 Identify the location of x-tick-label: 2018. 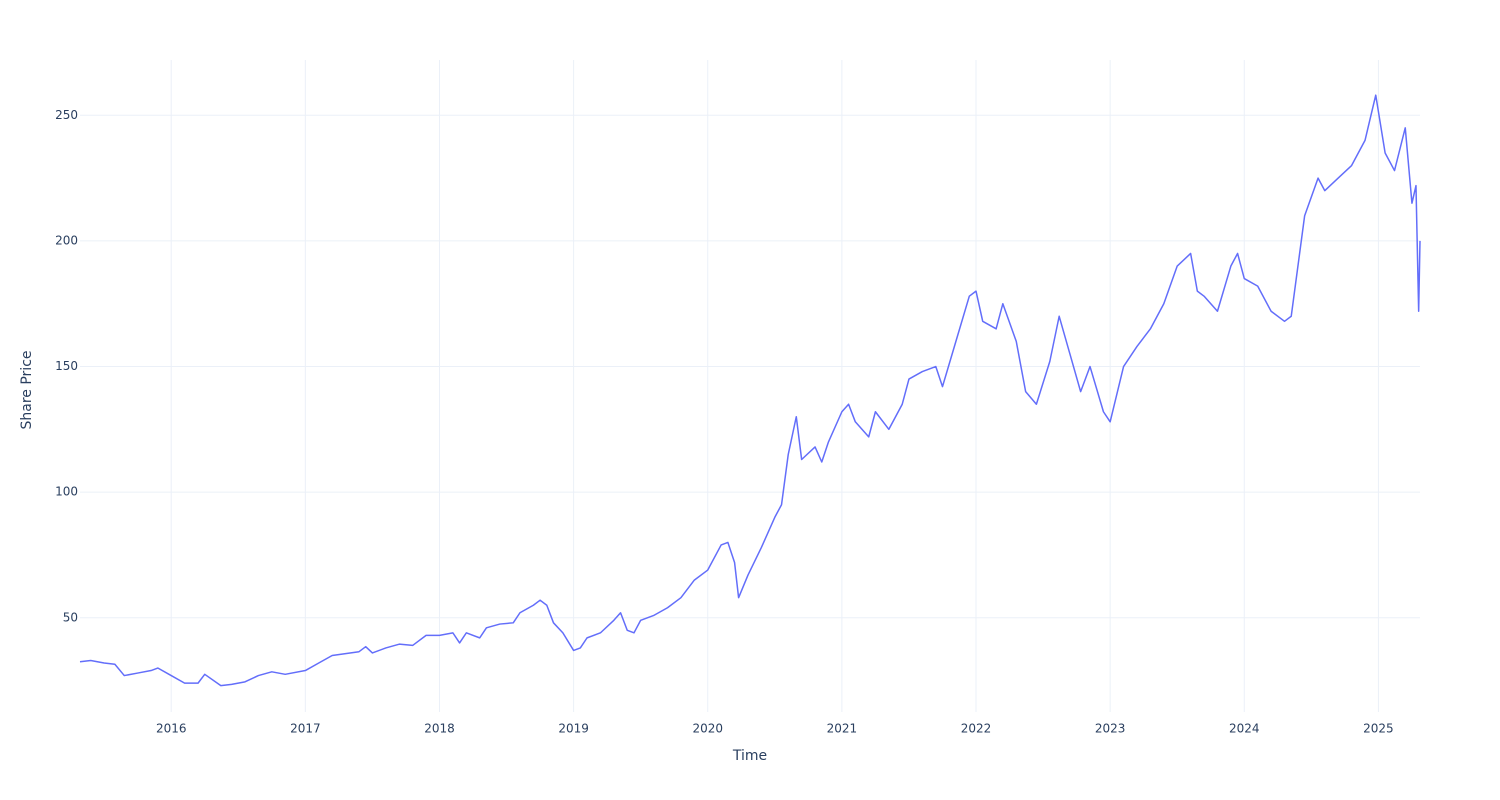
(439, 729).